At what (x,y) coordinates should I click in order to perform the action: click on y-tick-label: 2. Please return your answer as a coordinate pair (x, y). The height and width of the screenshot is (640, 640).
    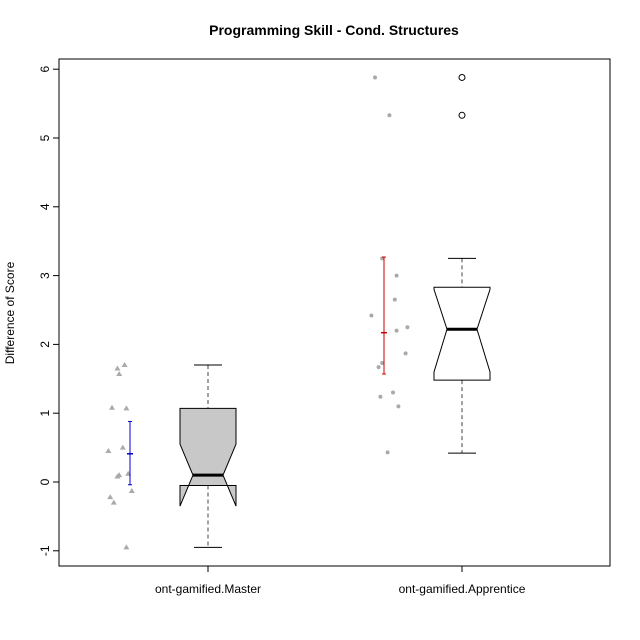
    Looking at the image, I should click on (45, 344).